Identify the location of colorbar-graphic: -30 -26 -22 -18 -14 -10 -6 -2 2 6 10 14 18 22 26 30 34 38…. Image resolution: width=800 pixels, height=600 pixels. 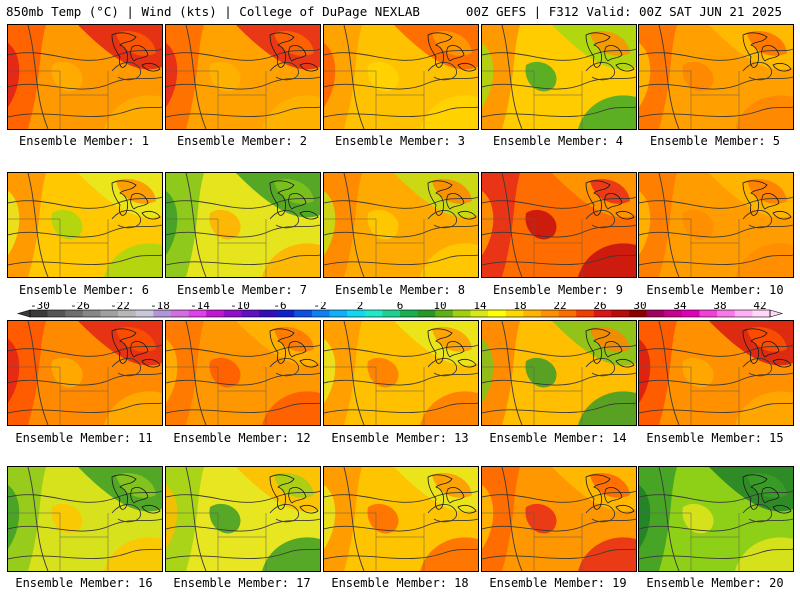
(400, 310).